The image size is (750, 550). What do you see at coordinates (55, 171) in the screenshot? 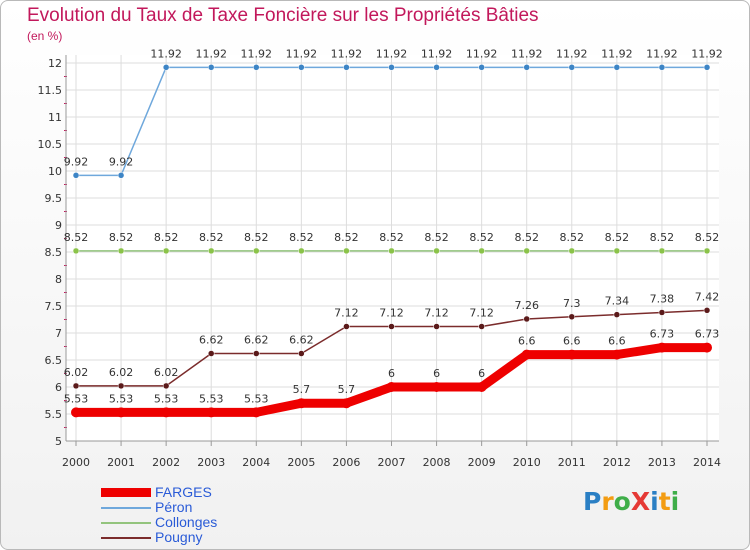
I see `y-tick-label: 10` at bounding box center [55, 171].